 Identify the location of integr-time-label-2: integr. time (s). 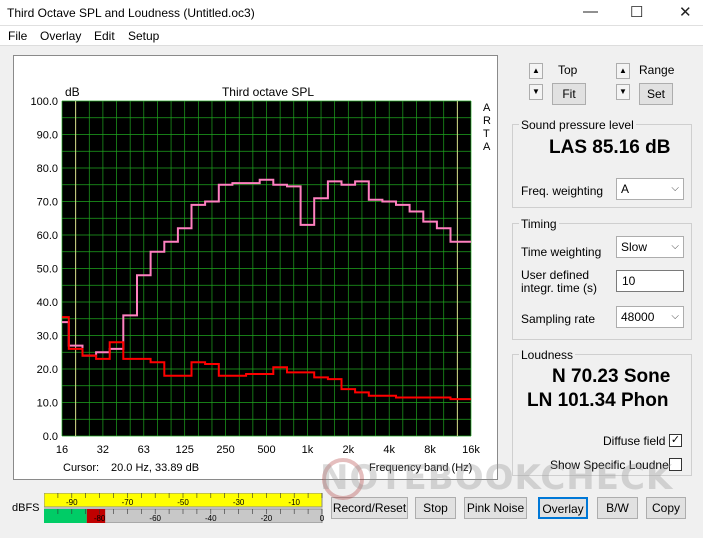
(559, 288).